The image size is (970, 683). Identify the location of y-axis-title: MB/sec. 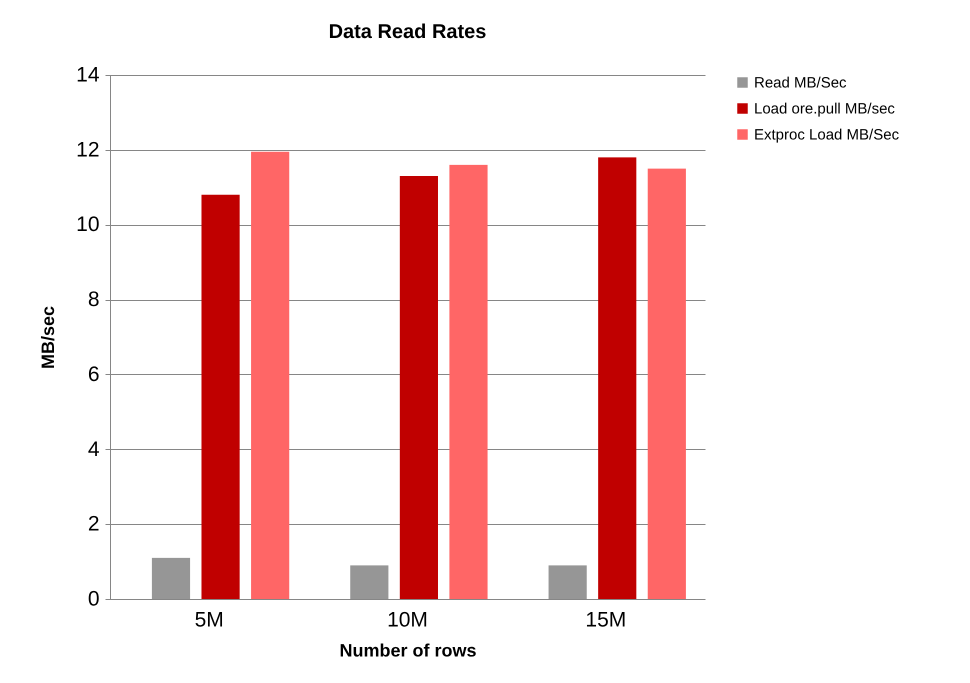
(48, 338).